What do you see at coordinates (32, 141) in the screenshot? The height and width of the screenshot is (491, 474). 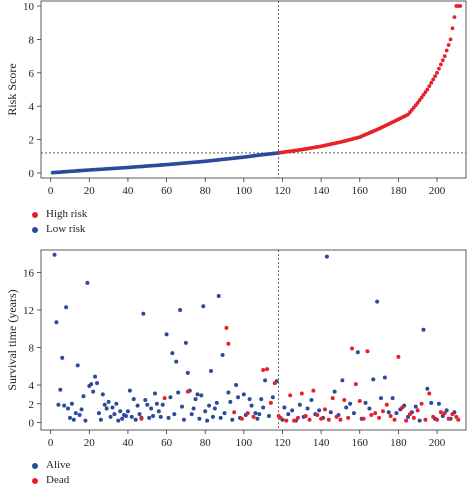 I see `y-tick-label: 2` at bounding box center [32, 141].